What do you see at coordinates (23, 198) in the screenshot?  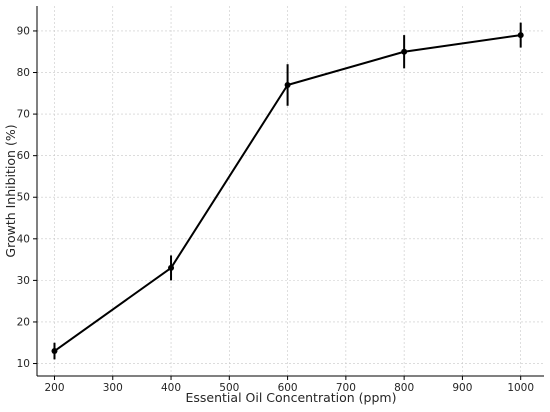 I see `y-tick-label: 50` at bounding box center [23, 198].